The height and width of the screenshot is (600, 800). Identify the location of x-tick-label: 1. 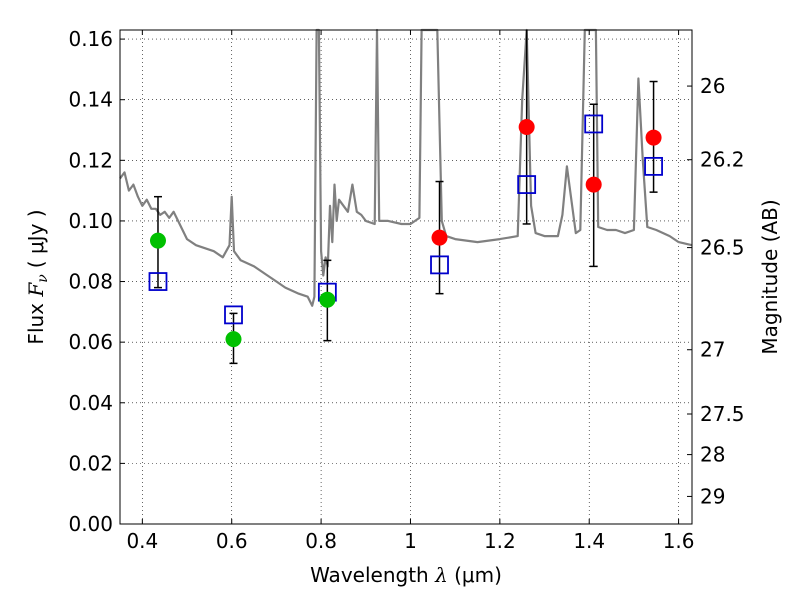
(410, 541).